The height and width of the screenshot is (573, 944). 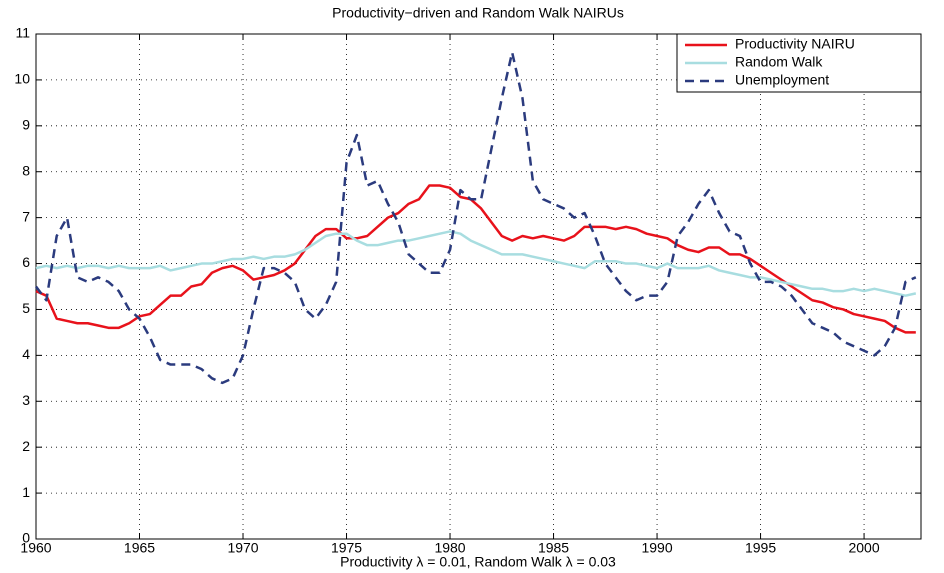 What do you see at coordinates (782, 80) in the screenshot?
I see `legend-label: Unemployment` at bounding box center [782, 80].